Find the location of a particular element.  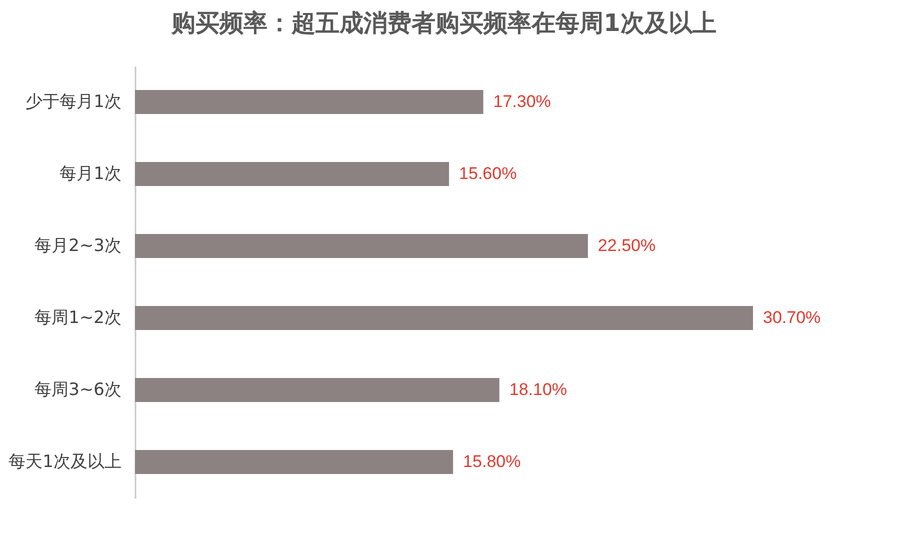

data-label: 15.80% is located at coordinates (492, 461).